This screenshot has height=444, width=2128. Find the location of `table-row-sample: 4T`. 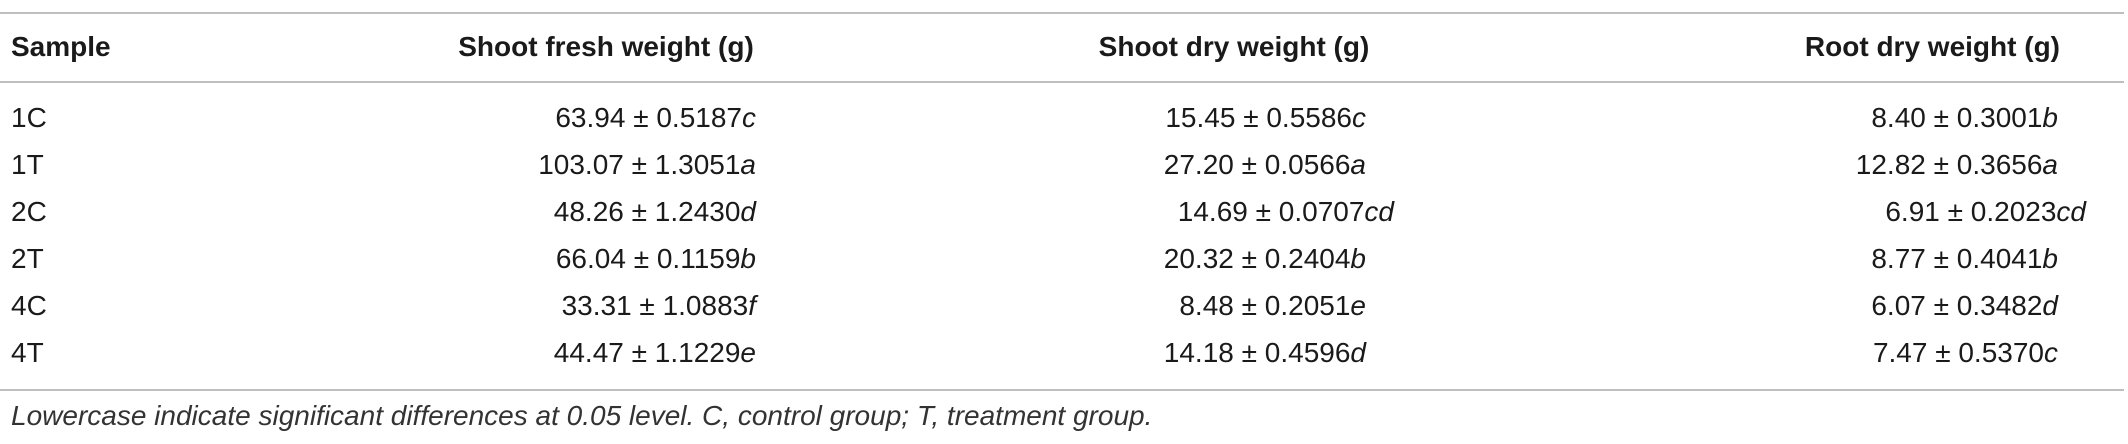

table-row-sample: 4T is located at coordinates (27, 352).